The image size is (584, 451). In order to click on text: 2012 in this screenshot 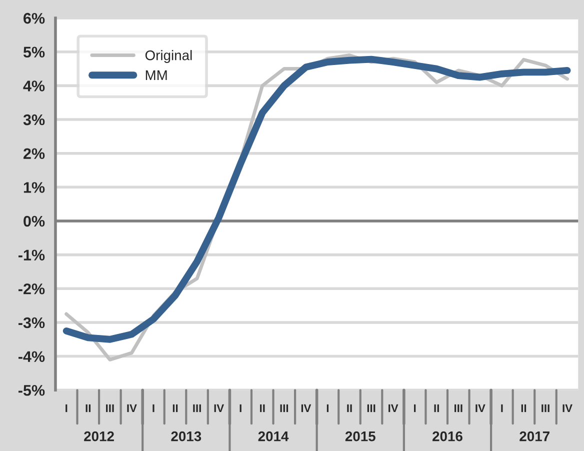, I will do `click(99, 436)`.